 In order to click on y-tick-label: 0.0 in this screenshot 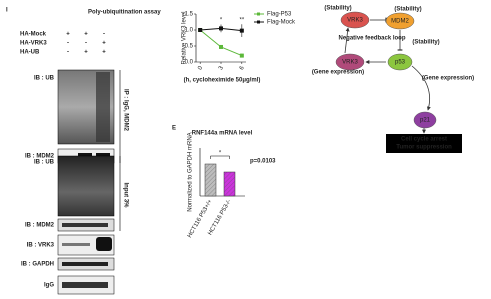, I will do `click(189, 63)`.